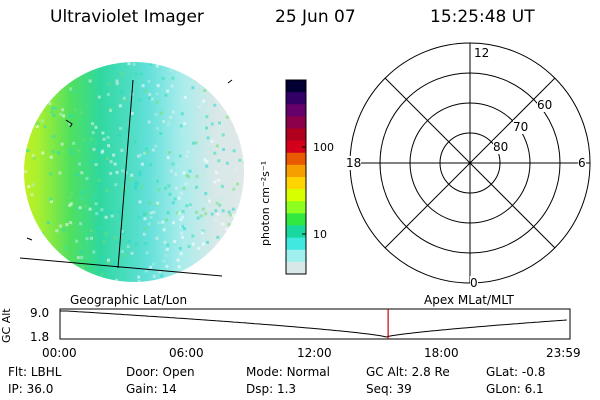 The width and height of the screenshot is (600, 400). I want to click on time-label: 15:25:48 UT, so click(482, 17).